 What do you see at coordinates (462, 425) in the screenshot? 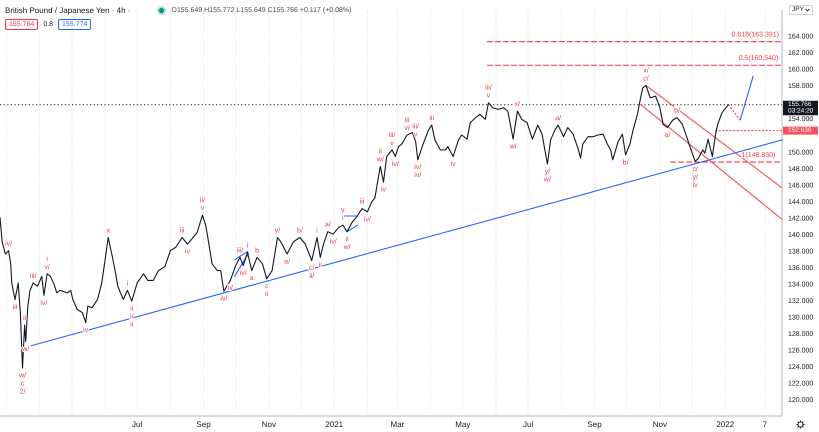
I see `x-tick-label: May` at bounding box center [462, 425].